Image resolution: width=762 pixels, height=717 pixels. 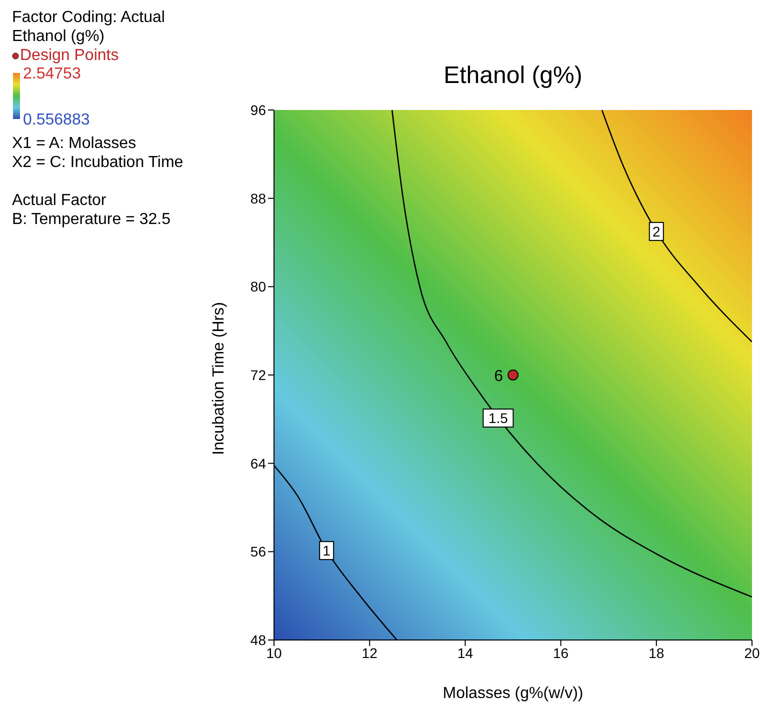 I want to click on text: X2 = C: Incubation Time, so click(x=98, y=162).